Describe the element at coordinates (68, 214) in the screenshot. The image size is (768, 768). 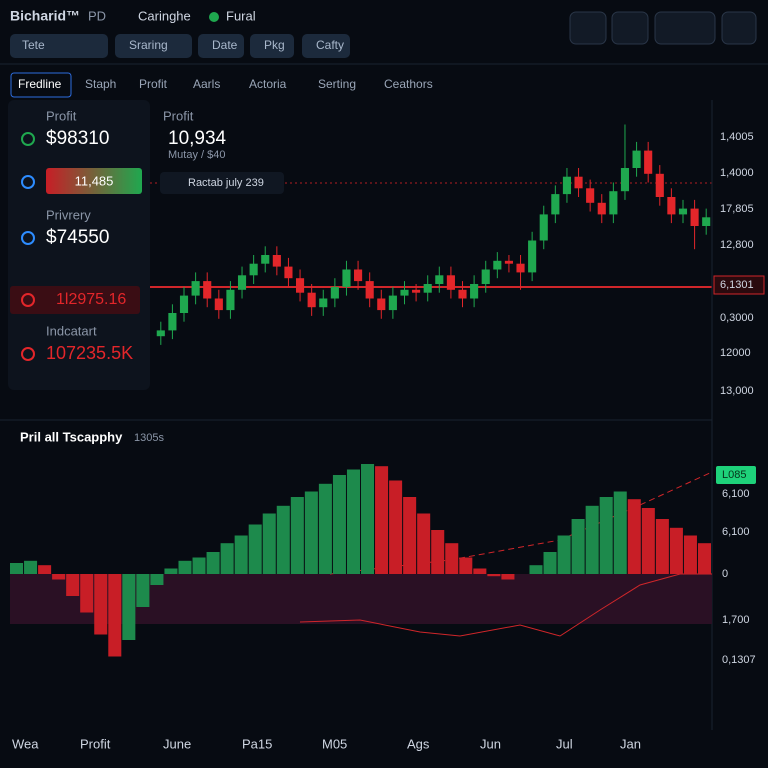
I see `stat-label: Privrery` at that location.